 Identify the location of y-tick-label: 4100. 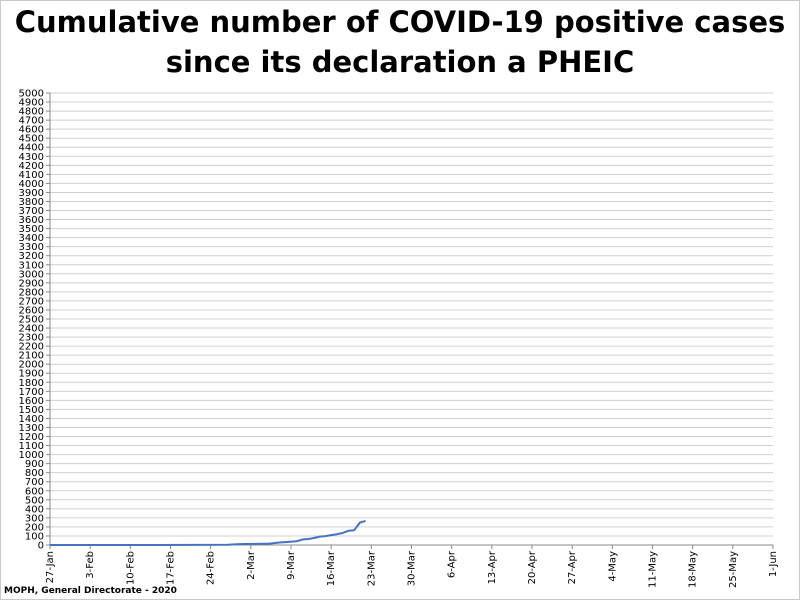
(31, 175).